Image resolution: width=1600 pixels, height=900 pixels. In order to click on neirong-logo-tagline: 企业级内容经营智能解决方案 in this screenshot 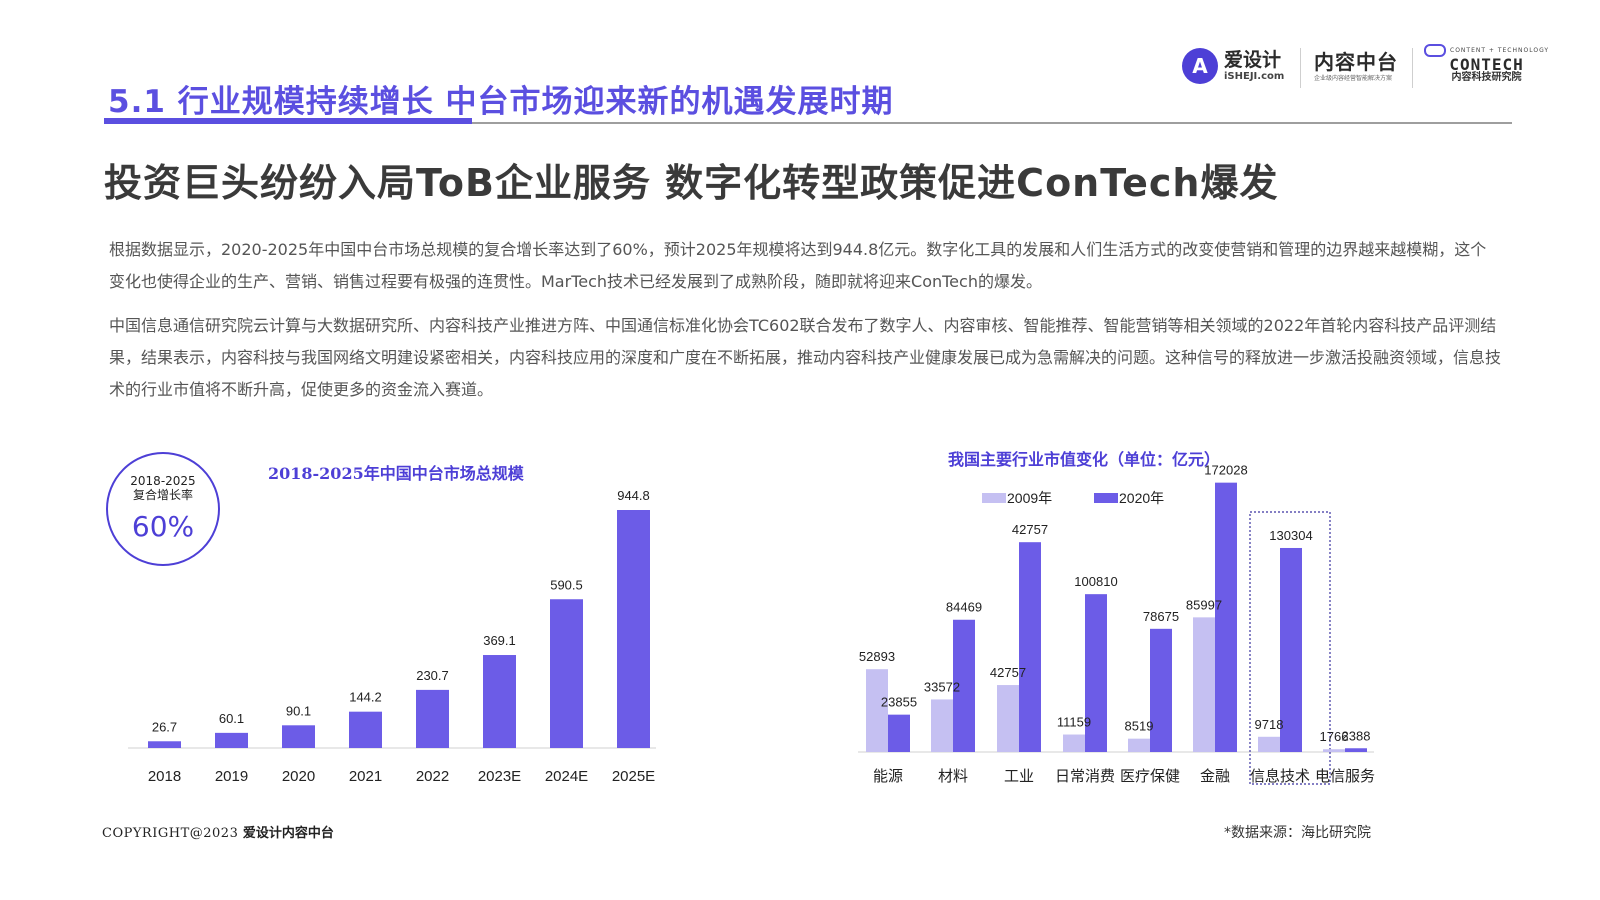, I will do `click(1353, 78)`.